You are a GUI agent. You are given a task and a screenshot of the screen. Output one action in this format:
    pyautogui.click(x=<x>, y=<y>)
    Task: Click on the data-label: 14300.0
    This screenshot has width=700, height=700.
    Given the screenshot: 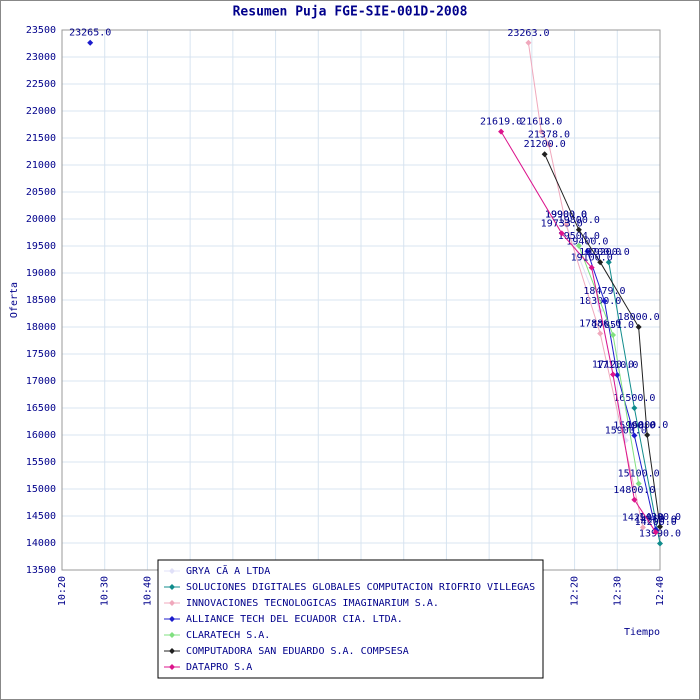 What is the action you would take?
    pyautogui.click(x=660, y=517)
    